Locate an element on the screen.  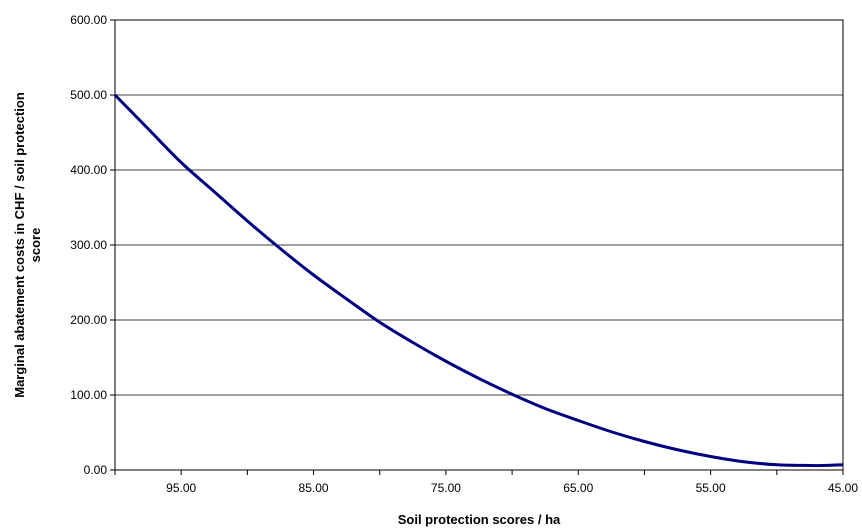
x-tick-label: 75.00 is located at coordinates (446, 488).